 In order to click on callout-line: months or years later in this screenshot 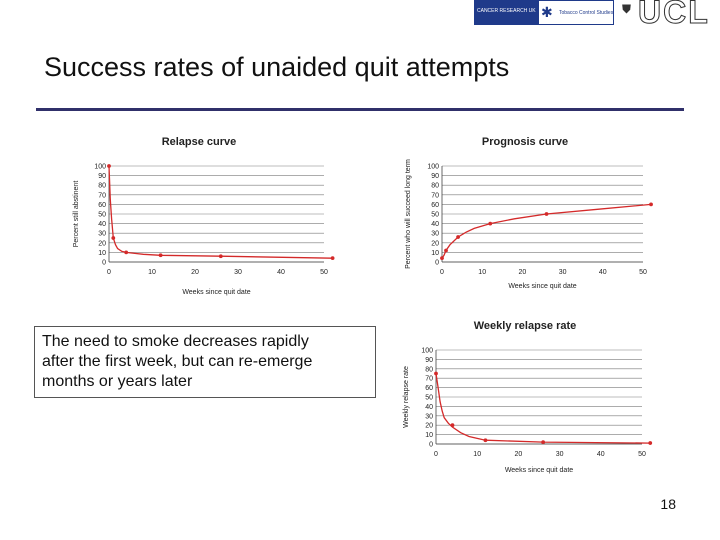, I will do `click(117, 381)`.